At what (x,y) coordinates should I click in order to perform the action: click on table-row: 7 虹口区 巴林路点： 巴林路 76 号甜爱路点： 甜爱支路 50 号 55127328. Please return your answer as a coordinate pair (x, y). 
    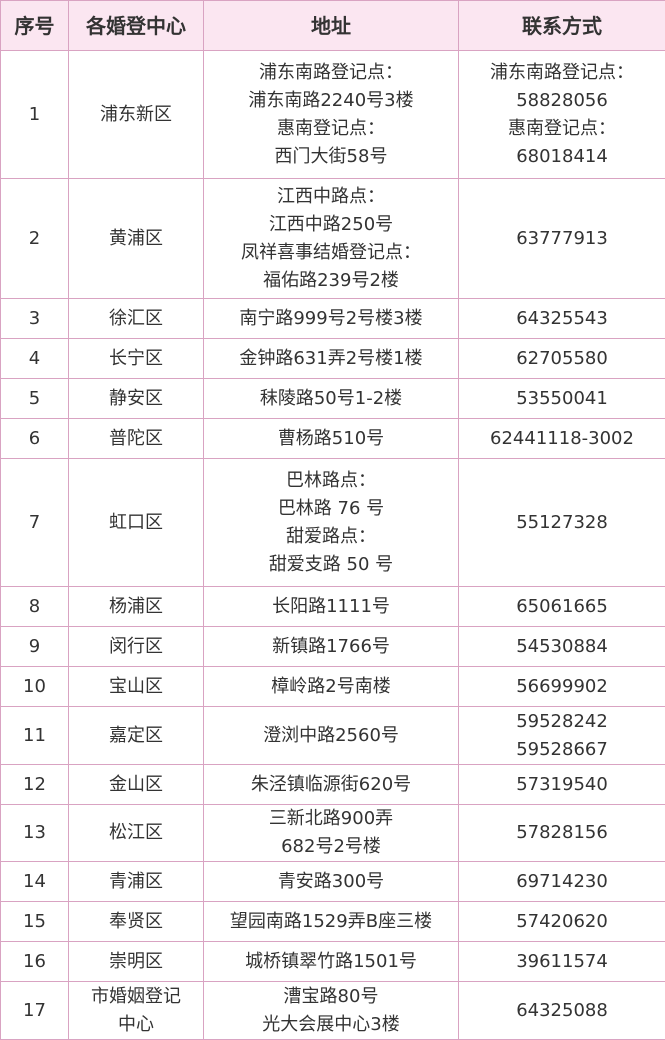
    Looking at the image, I should click on (332, 522).